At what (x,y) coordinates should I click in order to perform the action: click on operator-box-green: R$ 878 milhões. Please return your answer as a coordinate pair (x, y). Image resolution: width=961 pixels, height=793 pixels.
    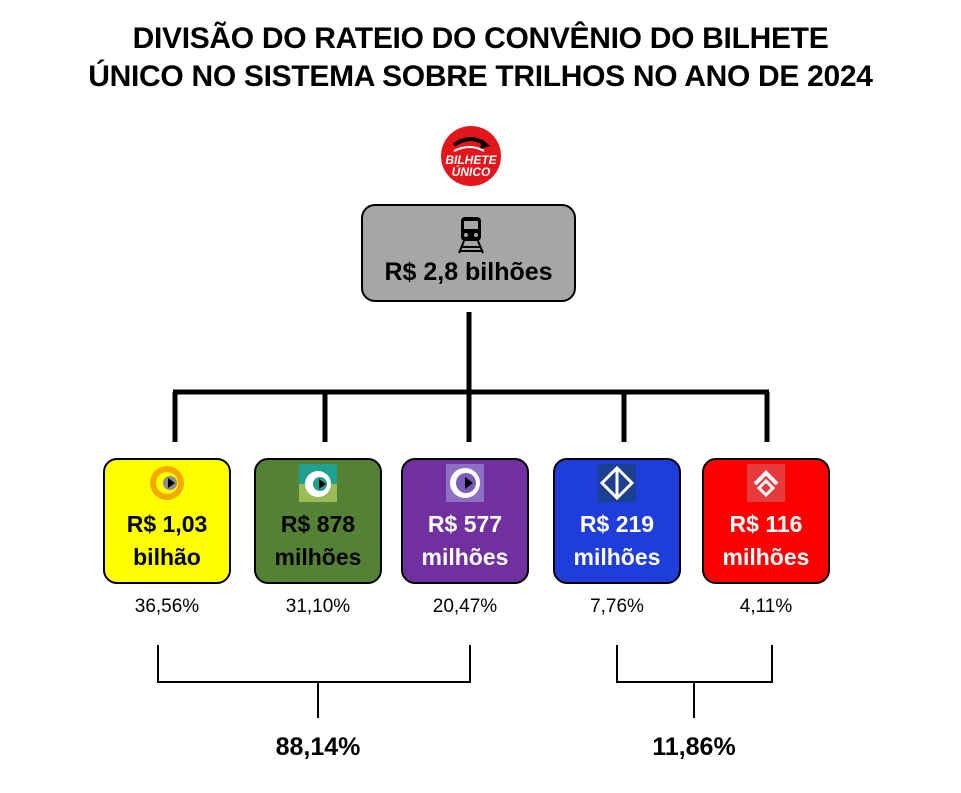
    Looking at the image, I should click on (318, 521).